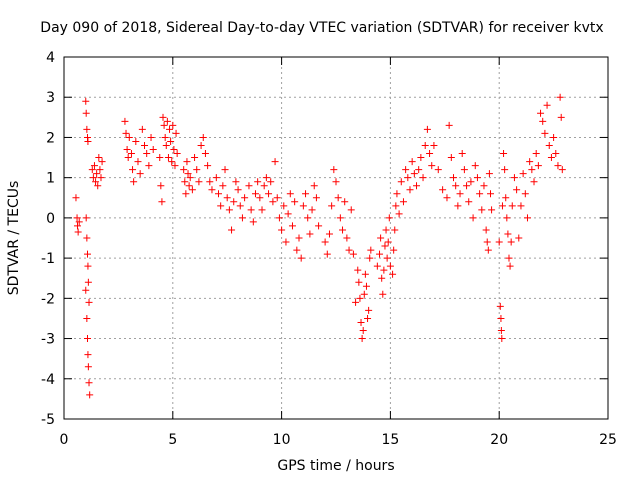 Image resolution: width=640 pixels, height=485 pixels. Describe the element at coordinates (499, 440) in the screenshot. I see `x-tick-label: 20` at that location.